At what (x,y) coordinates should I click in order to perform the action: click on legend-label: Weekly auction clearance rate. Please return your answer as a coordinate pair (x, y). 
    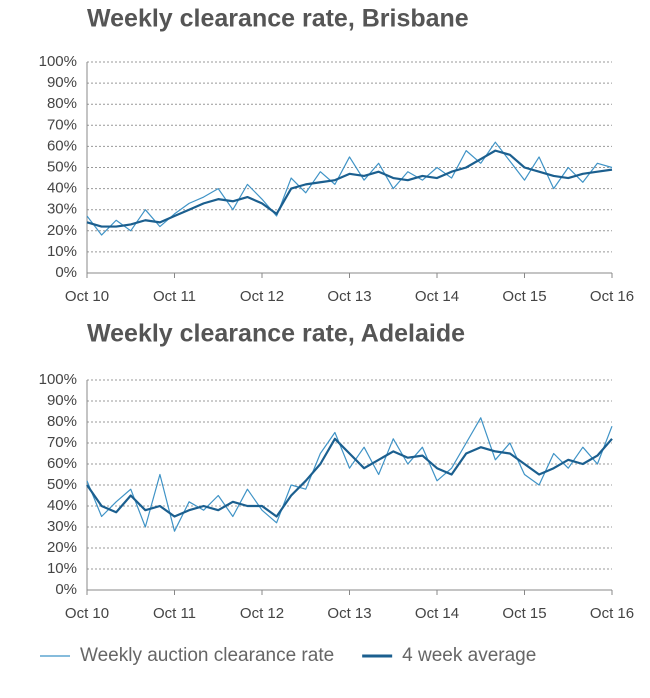
    Looking at the image, I should click on (207, 655).